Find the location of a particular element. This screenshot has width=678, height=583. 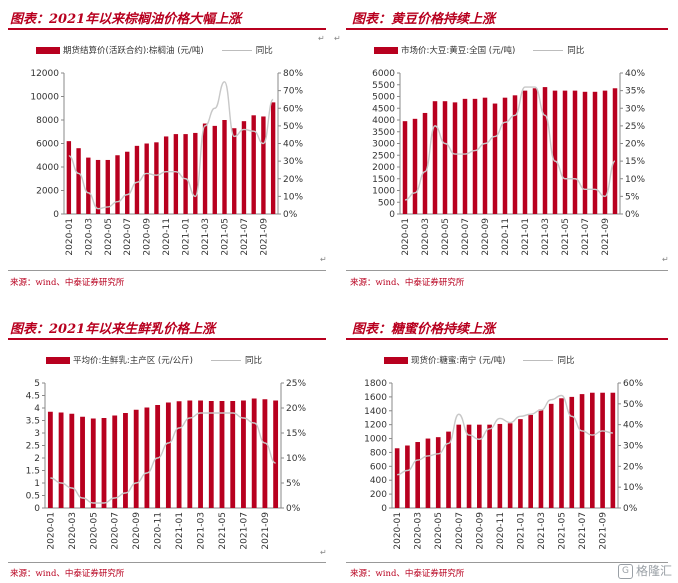

chart-title: 图表：2021年以来棕榈油价格大幅上涨 is located at coordinates (126, 19).